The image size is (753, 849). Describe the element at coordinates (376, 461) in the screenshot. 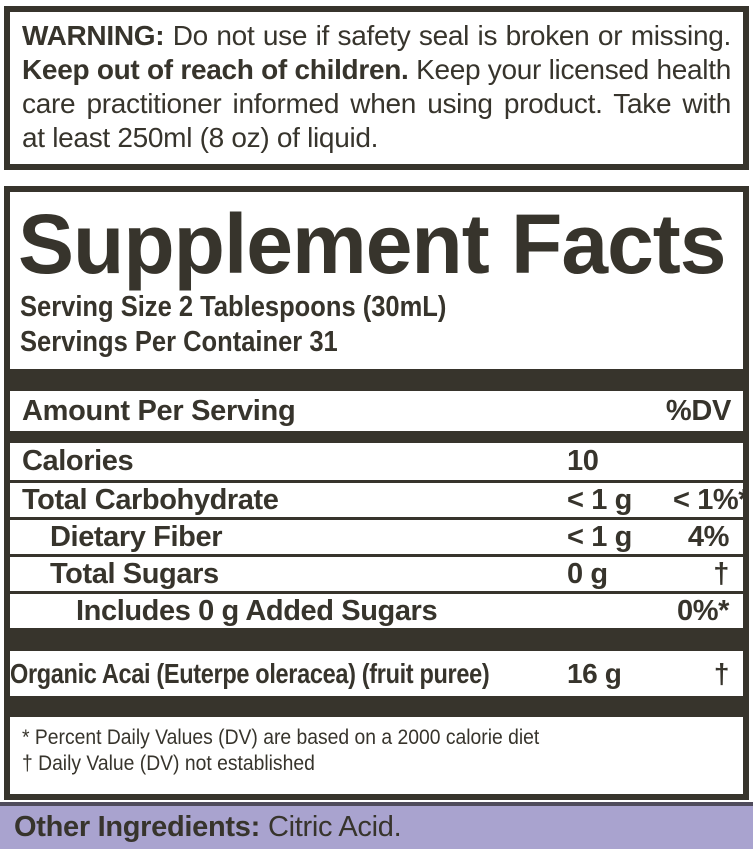

I see `table-row: Calories 10` at that location.